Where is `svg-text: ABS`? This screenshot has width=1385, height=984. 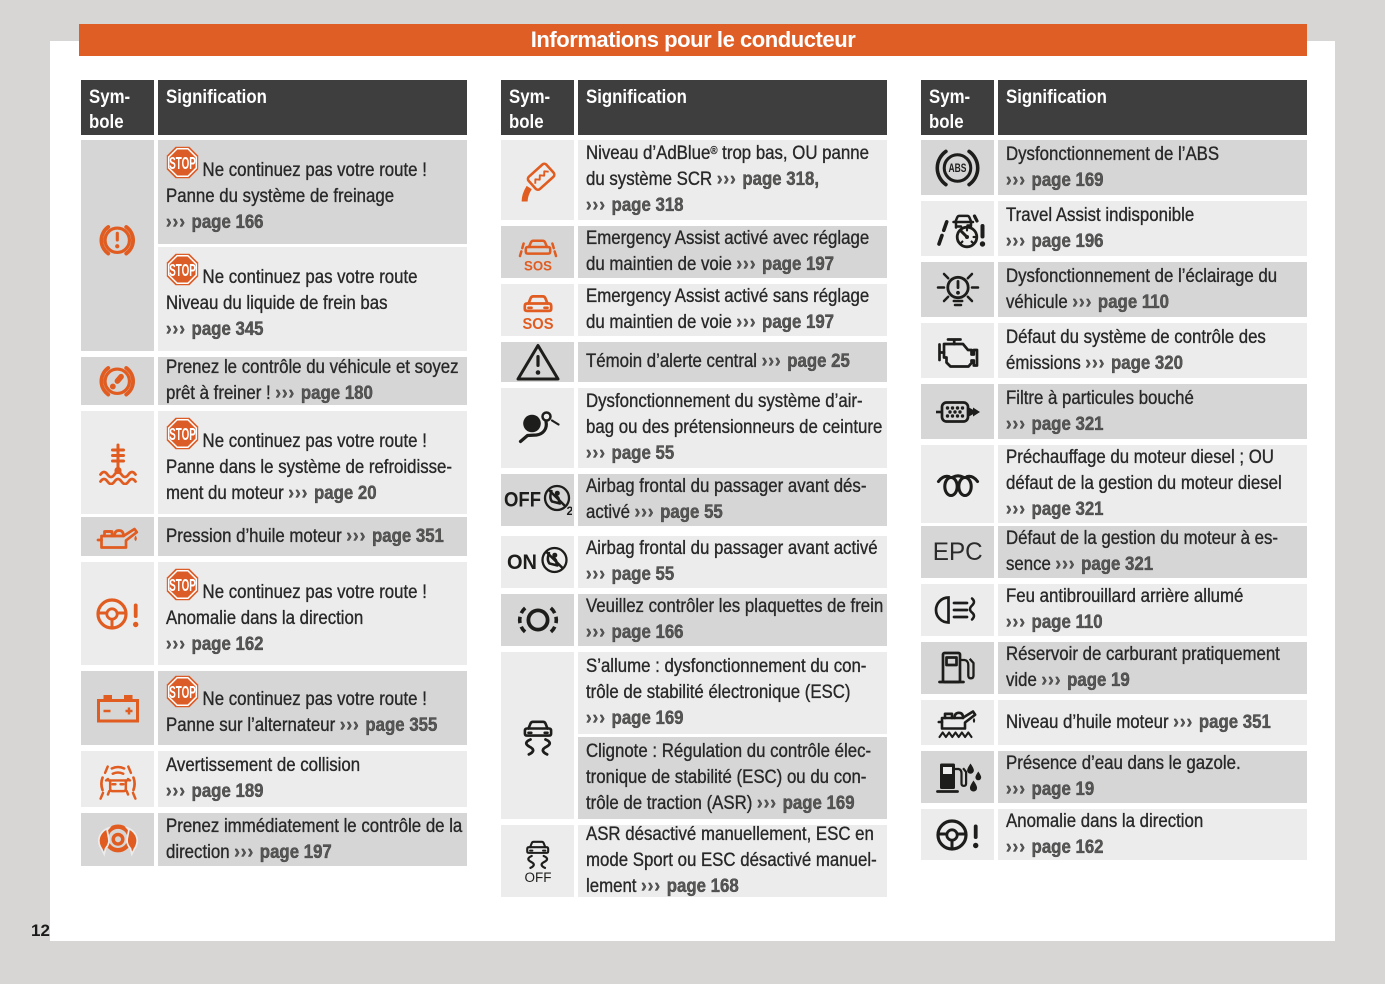 svg-text: ABS is located at coordinates (958, 169).